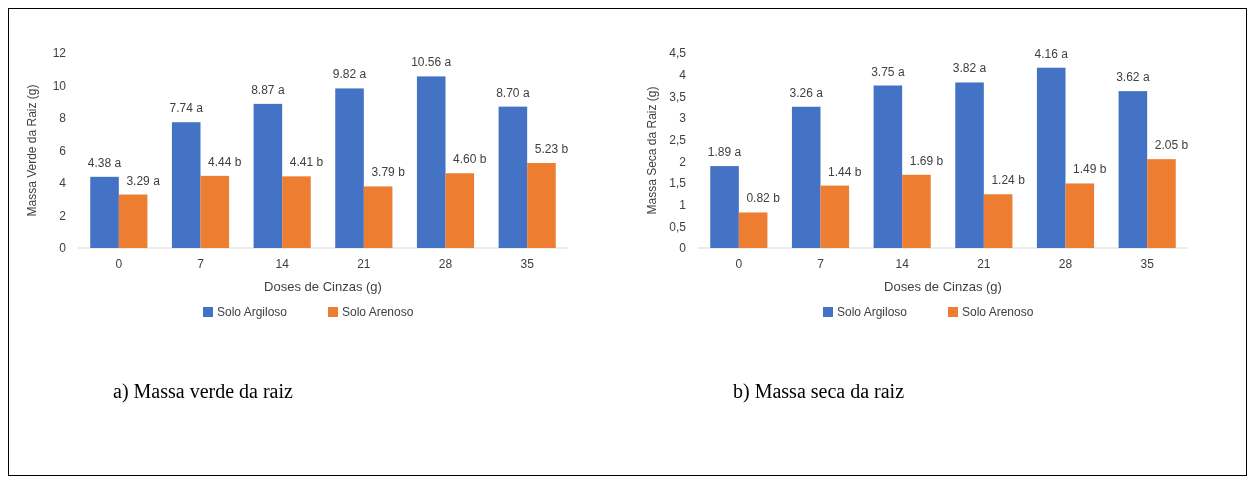 The height and width of the screenshot is (484, 1255). Describe the element at coordinates (926, 160) in the screenshot. I see `data-label: 1.69 b` at that location.